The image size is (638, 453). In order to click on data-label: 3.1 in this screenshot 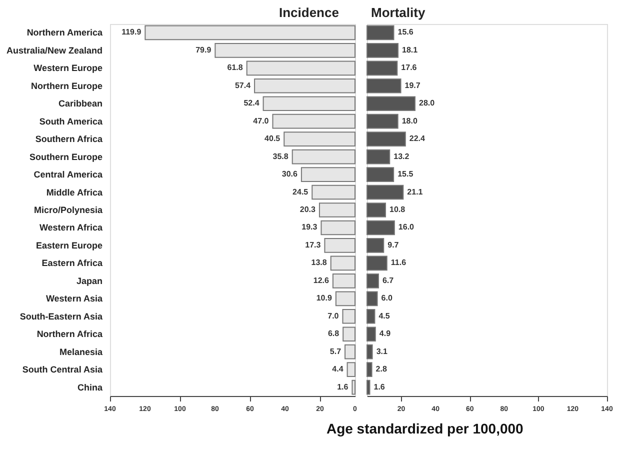, I will do `click(382, 351)`.